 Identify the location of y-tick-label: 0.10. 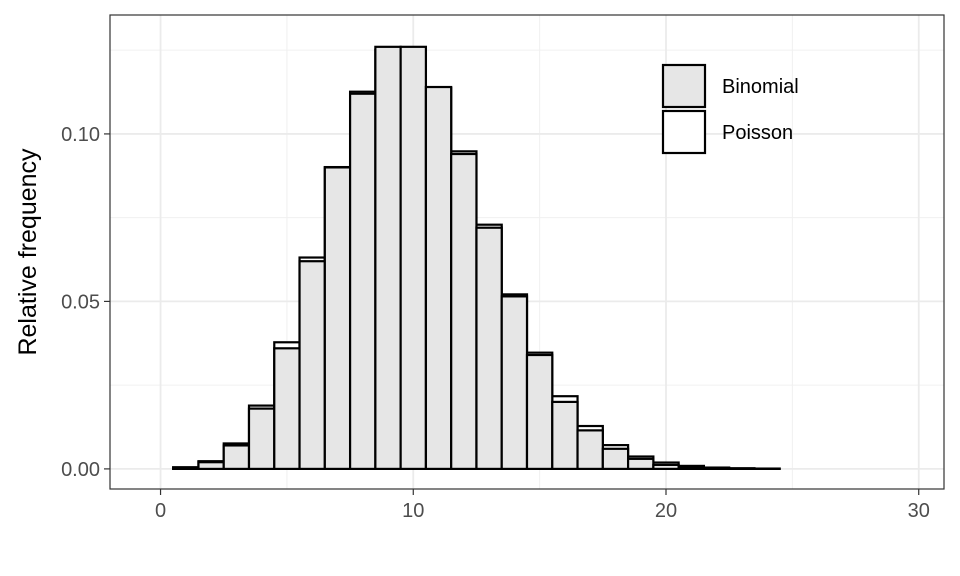
(80, 135).